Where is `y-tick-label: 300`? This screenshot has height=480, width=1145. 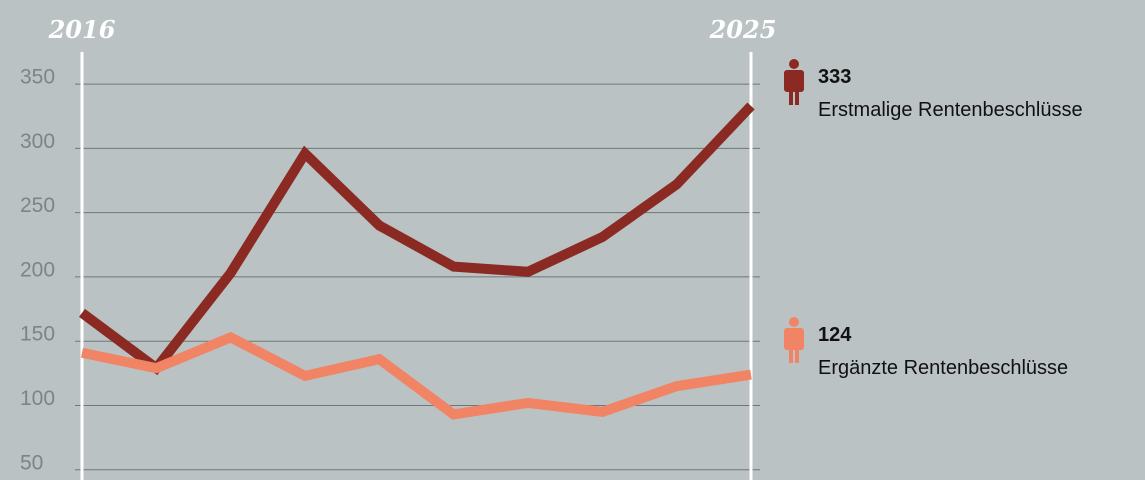
y-tick-label: 300 is located at coordinates (37, 141).